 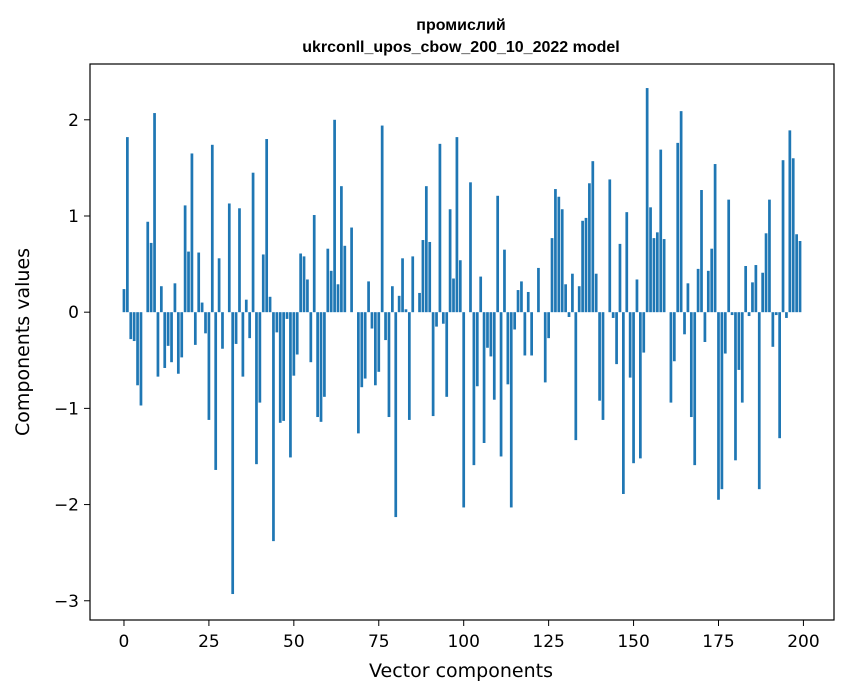 What do you see at coordinates (461, 671) in the screenshot?
I see `x-axis-label: Vector components` at bounding box center [461, 671].